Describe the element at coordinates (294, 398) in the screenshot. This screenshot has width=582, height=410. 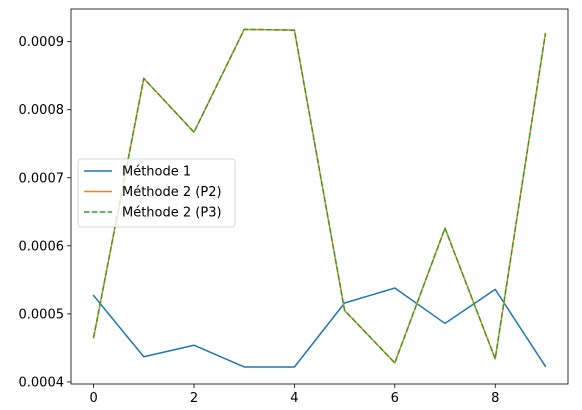
I see `x-tick-label: 4` at that location.